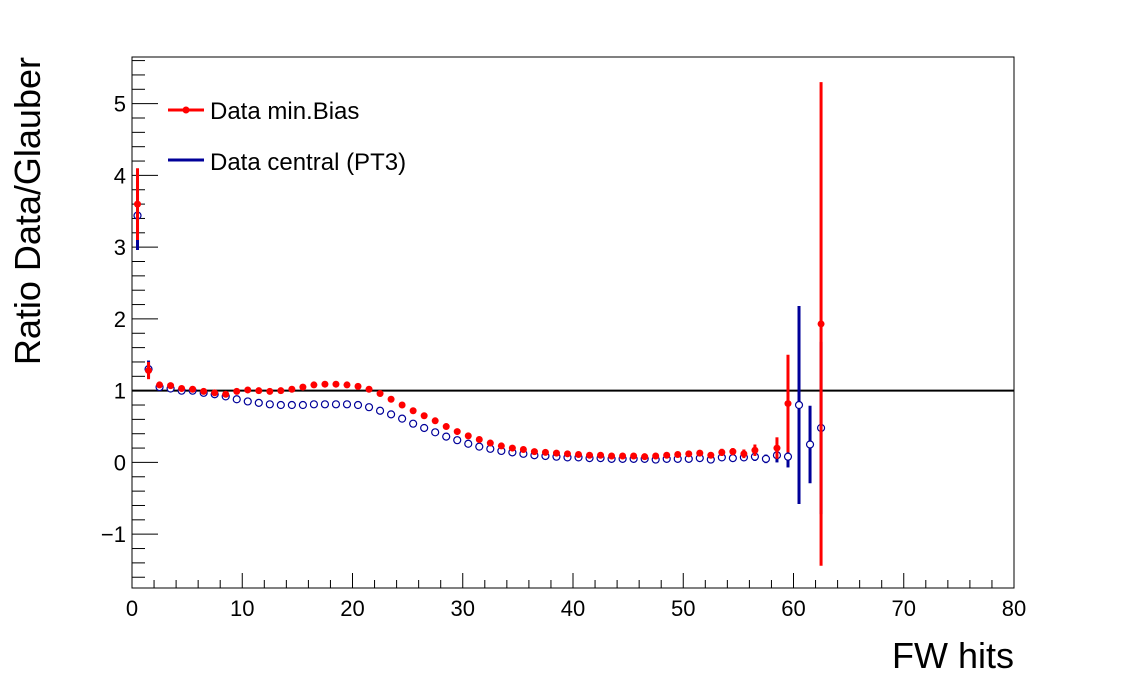 Image resolution: width=1124 pixels, height=688 pixels. I want to click on x-tick-label: 80, so click(1014, 608).